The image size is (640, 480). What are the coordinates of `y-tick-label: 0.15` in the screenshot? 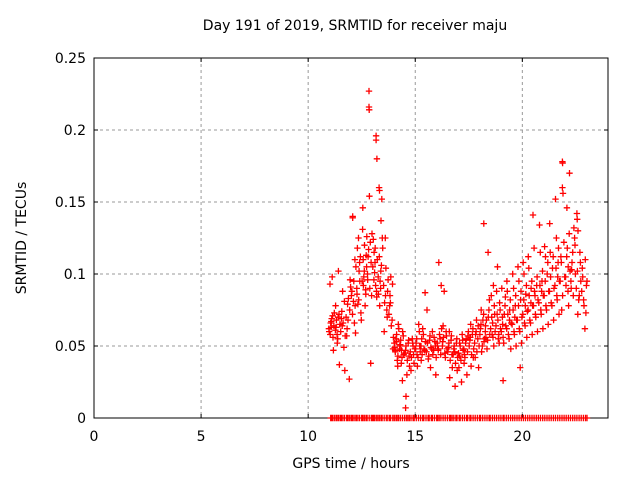 It's located at (70, 203).